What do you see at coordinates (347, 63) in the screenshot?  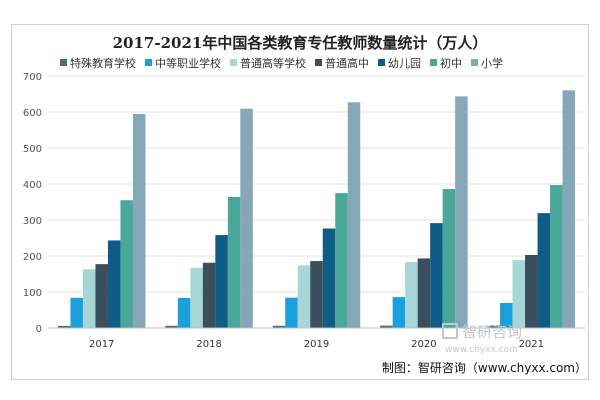 I see `legend-label: 普通高中` at bounding box center [347, 63].